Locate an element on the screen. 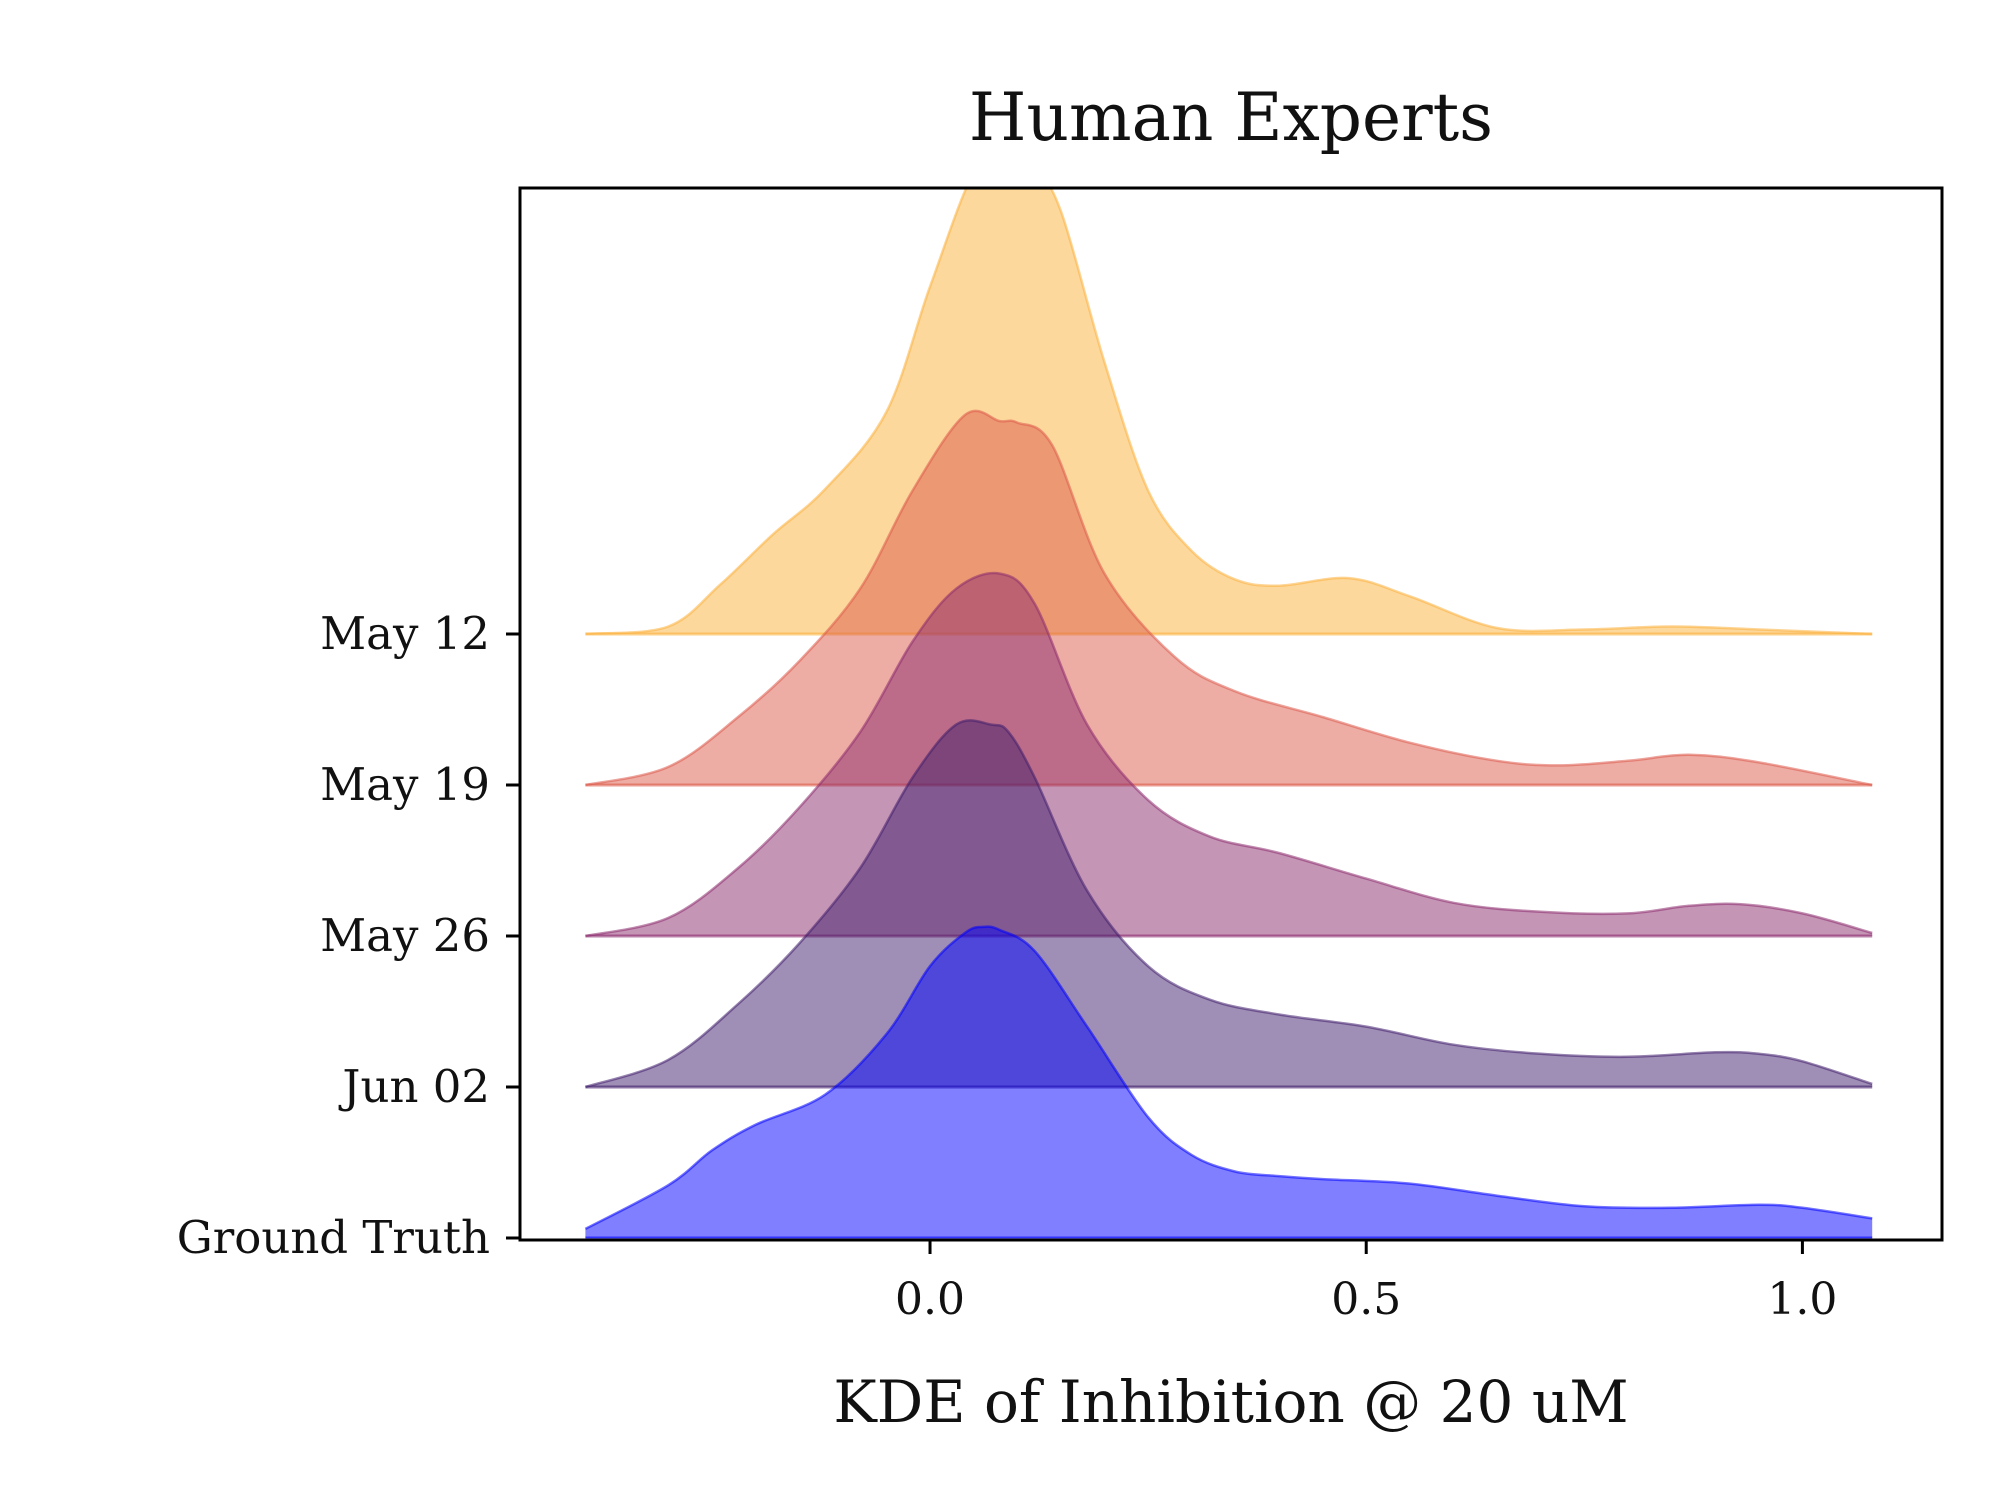 The image size is (2000, 1500). chart-title: Human Experts is located at coordinates (1231, 117).